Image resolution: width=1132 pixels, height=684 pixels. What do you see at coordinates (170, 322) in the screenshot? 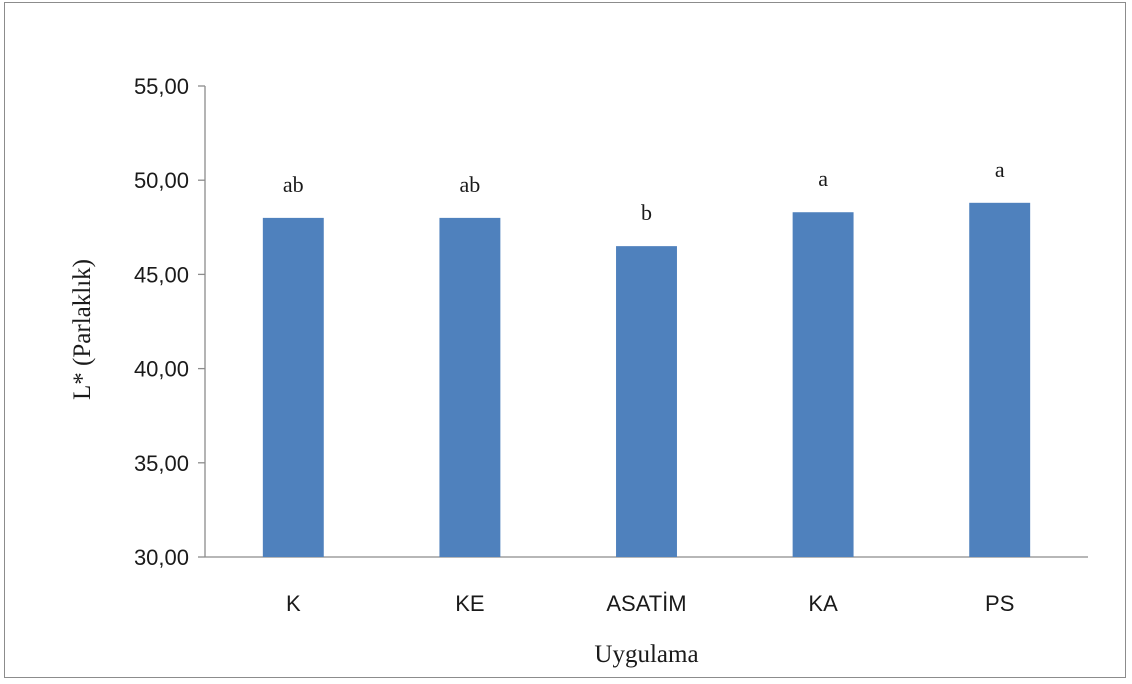
I see `y-axis: 30,00 35,00 40,00 45,00 50,00 55,00` at bounding box center [170, 322].